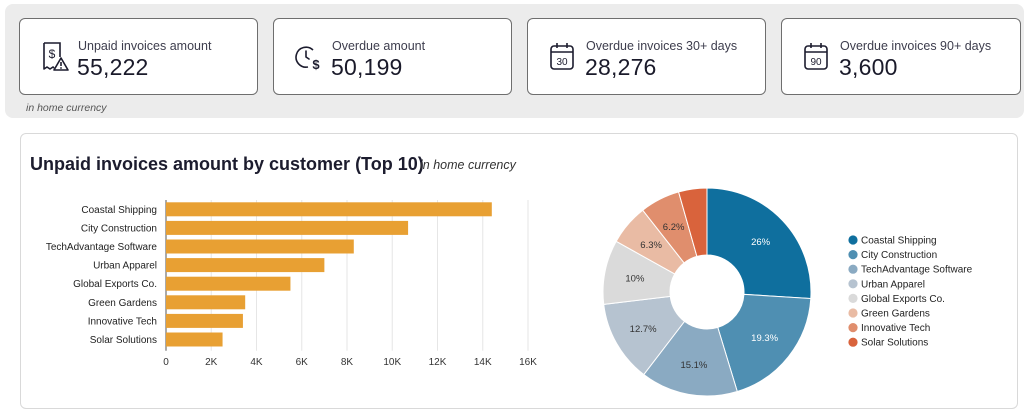 The height and width of the screenshot is (414, 1024). I want to click on x-tick-label: 16K, so click(528, 362).